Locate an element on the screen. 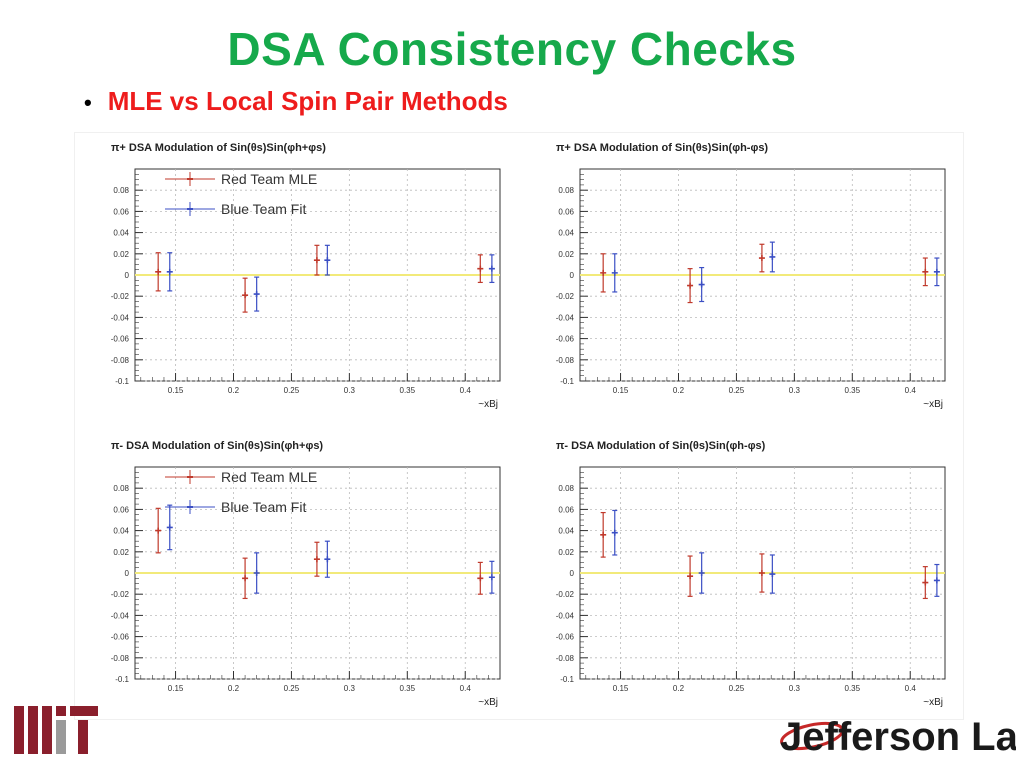 The width and height of the screenshot is (1024, 769). chart-title: π+ DSA Modulation of Sin(θs)Sin(φh+φs) is located at coordinates (218, 148).